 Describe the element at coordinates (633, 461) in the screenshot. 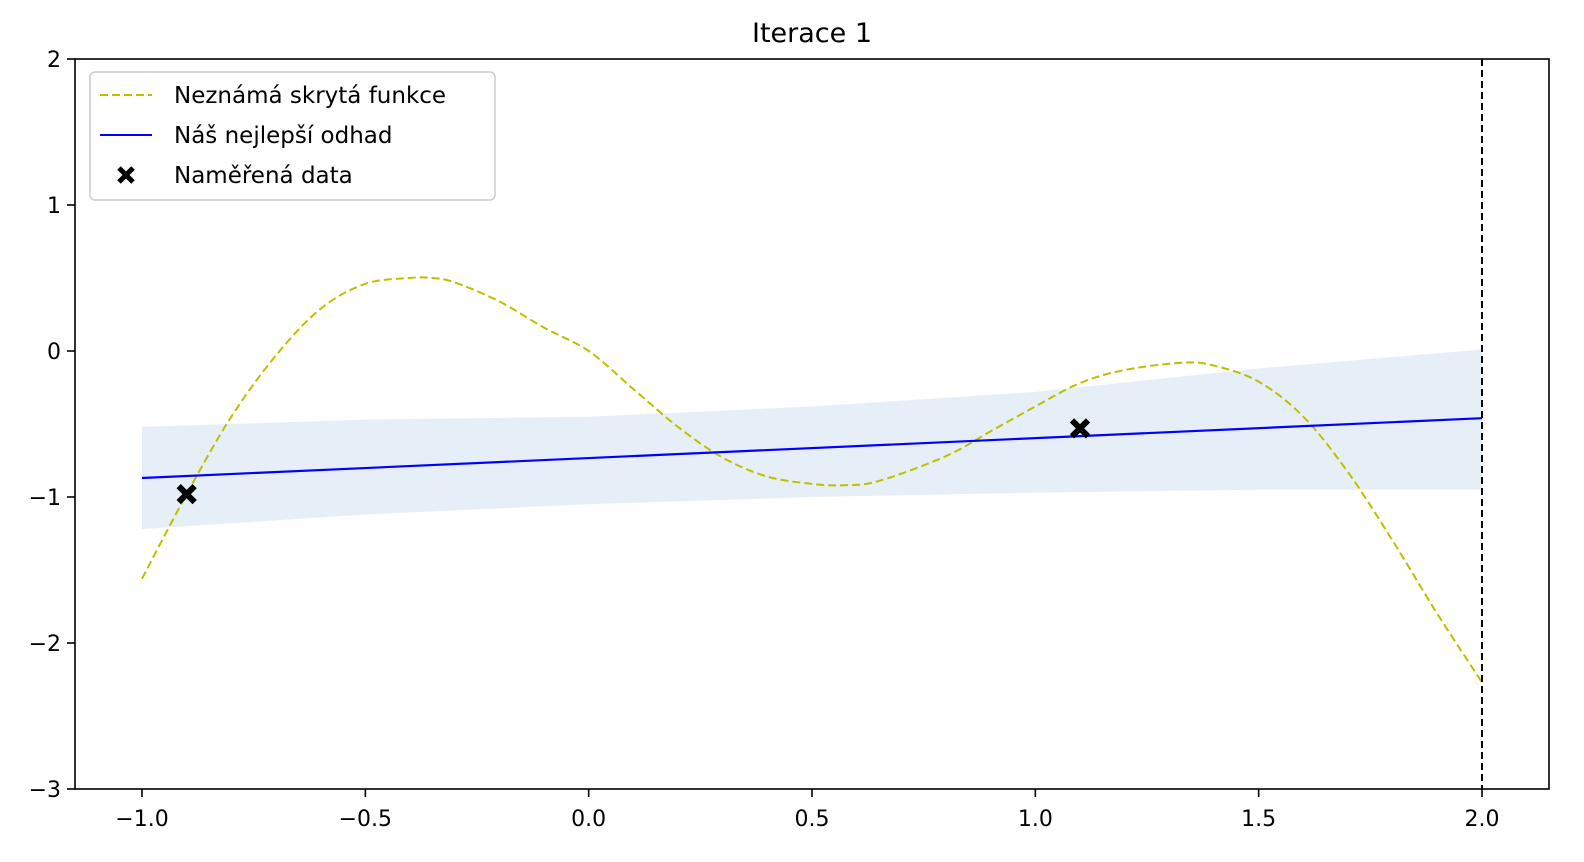

I see `measured-points` at that location.